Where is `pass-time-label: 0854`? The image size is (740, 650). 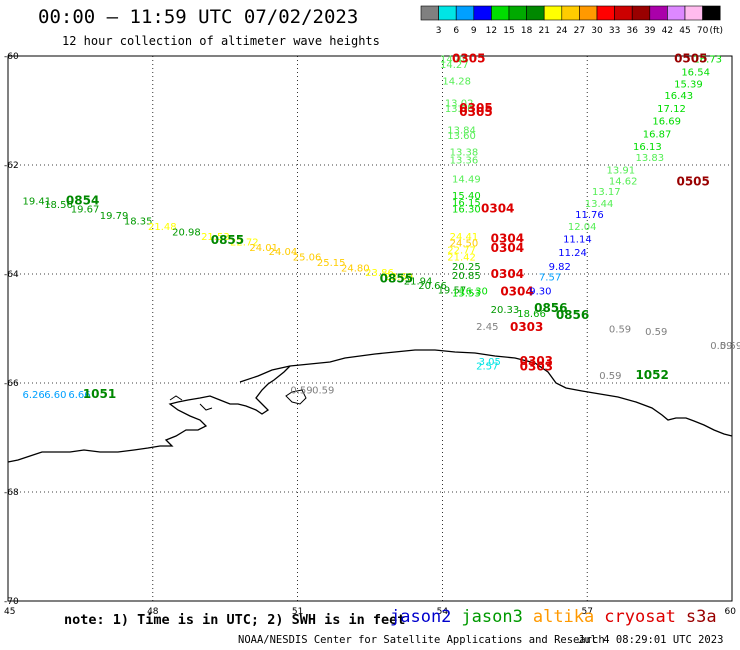
pass-time-label: 0854 is located at coordinates (82, 200).